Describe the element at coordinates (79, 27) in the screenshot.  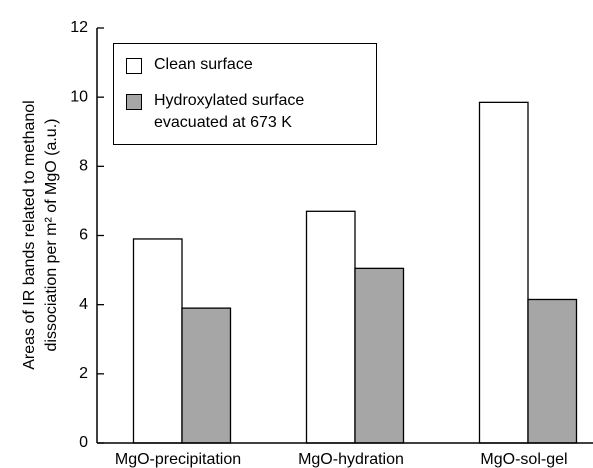
I see `y-tick-label: 12` at that location.